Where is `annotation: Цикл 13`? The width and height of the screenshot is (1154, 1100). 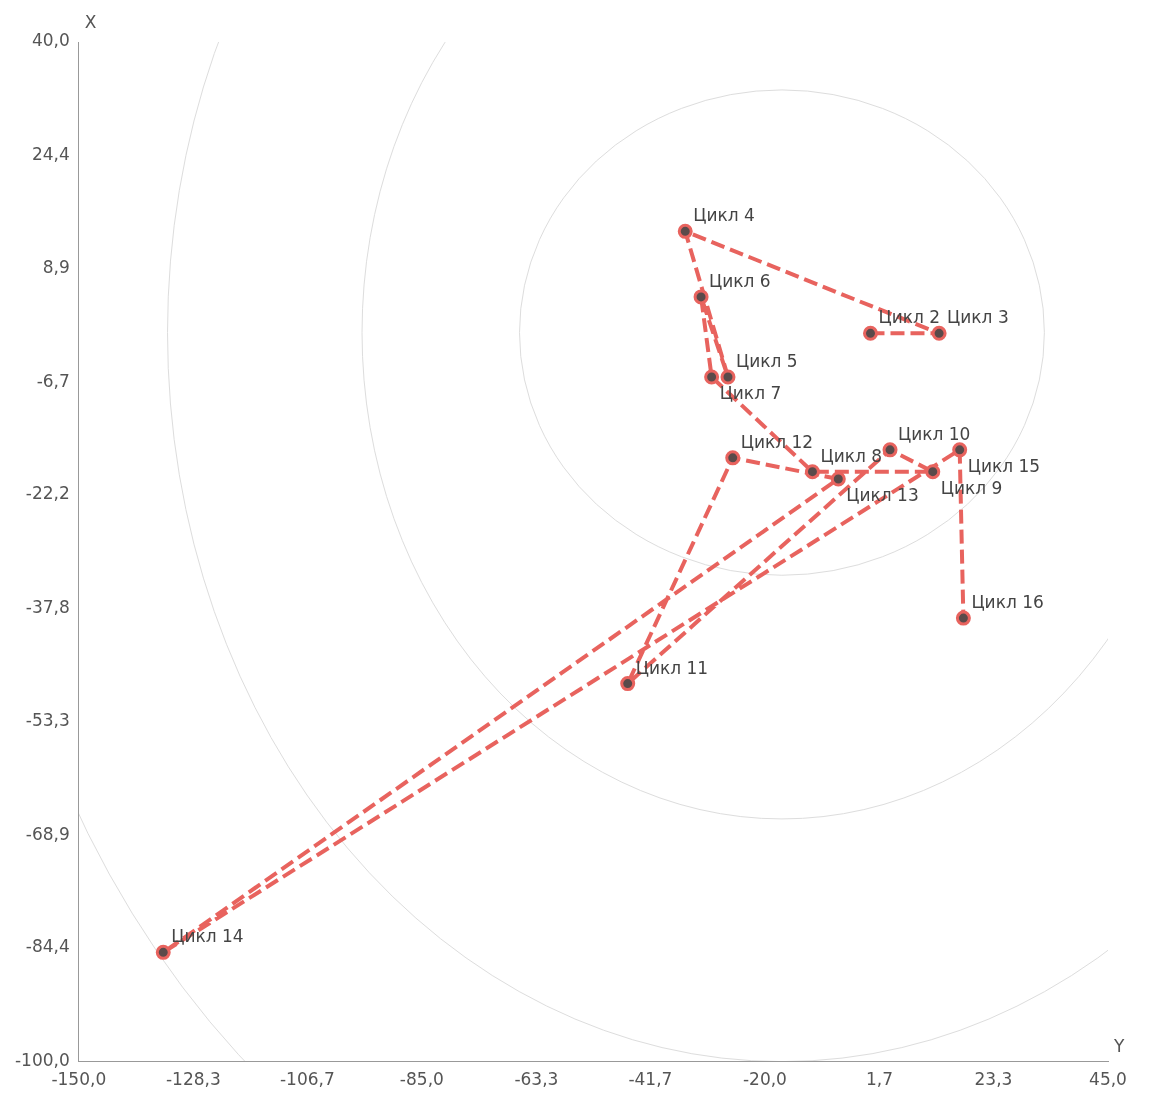 annotation: Цикл 13 is located at coordinates (882, 494).